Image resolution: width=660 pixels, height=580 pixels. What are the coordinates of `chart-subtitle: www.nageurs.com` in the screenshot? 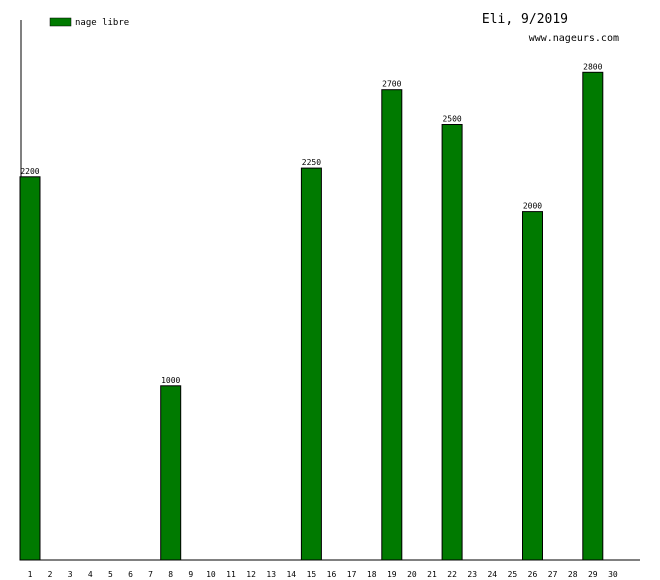 It's located at (574, 38).